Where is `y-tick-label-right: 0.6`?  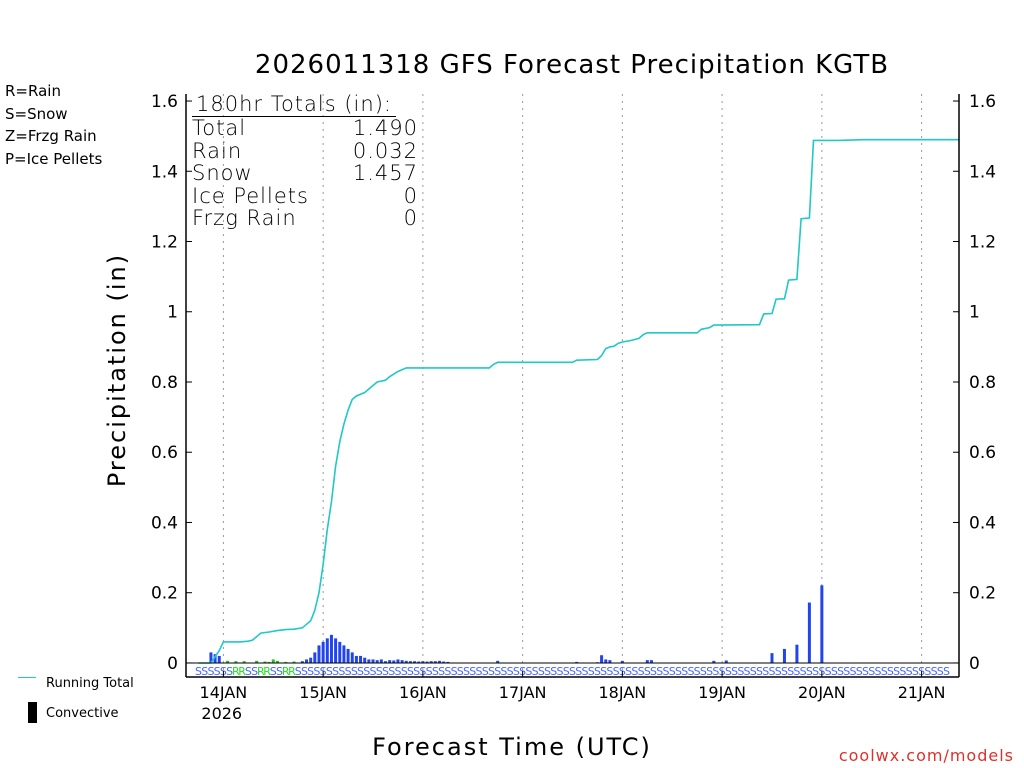
y-tick-label-right: 0.6 is located at coordinates (982, 453).